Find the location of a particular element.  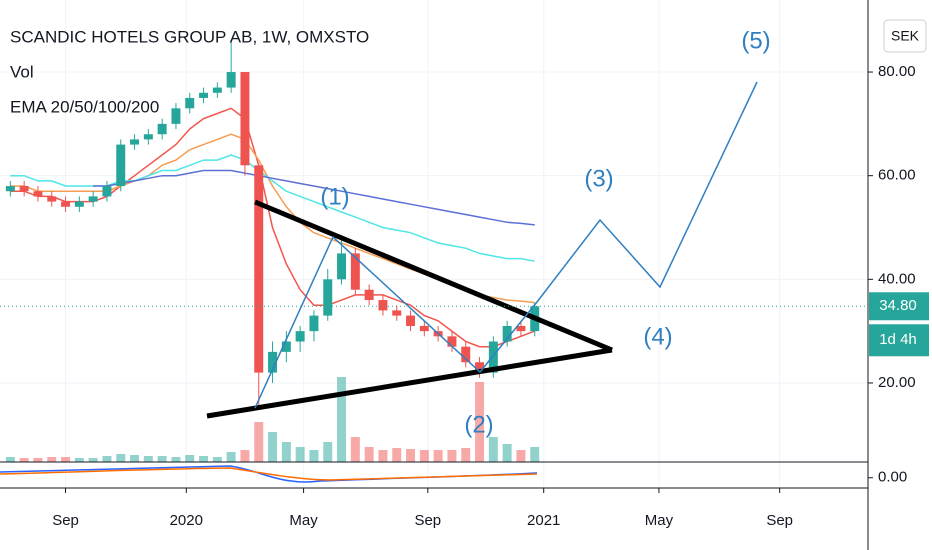

y-tick-label: 60.00 is located at coordinates (897, 175).